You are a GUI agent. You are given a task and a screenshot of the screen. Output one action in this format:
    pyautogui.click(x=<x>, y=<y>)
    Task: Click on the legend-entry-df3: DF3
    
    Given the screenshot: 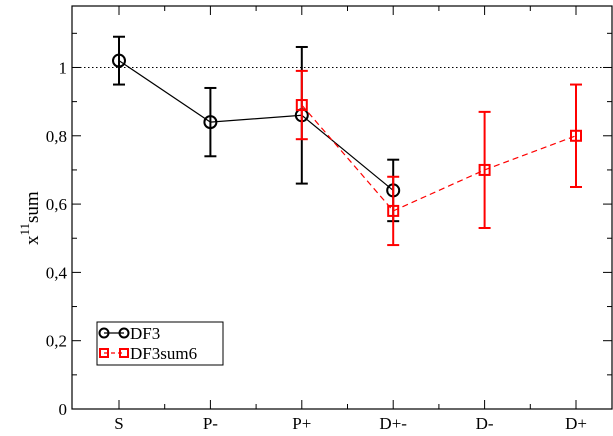 What is the action you would take?
    pyautogui.click(x=129, y=333)
    